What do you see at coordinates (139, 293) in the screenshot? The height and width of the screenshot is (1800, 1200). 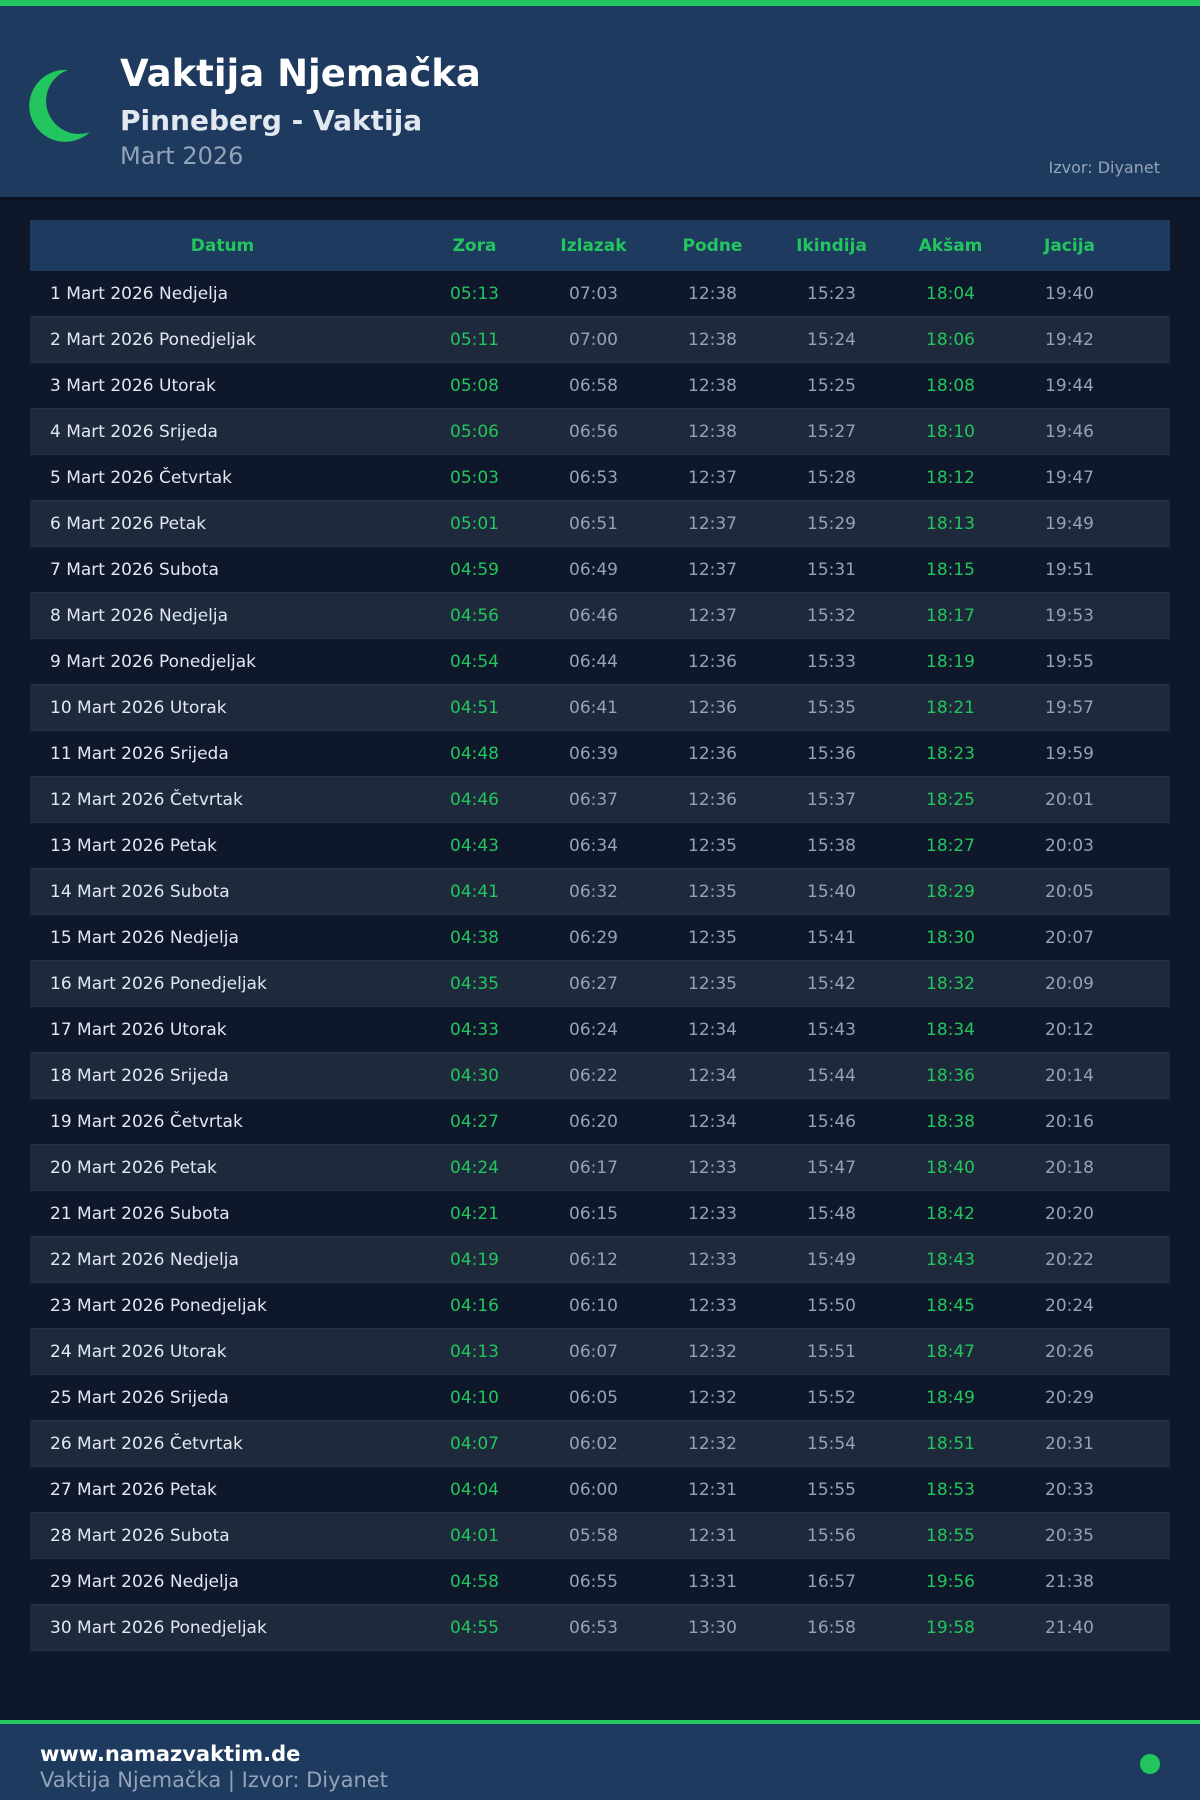 I see `date-cell: 1 Mart 2026 Nedjelja` at bounding box center [139, 293].